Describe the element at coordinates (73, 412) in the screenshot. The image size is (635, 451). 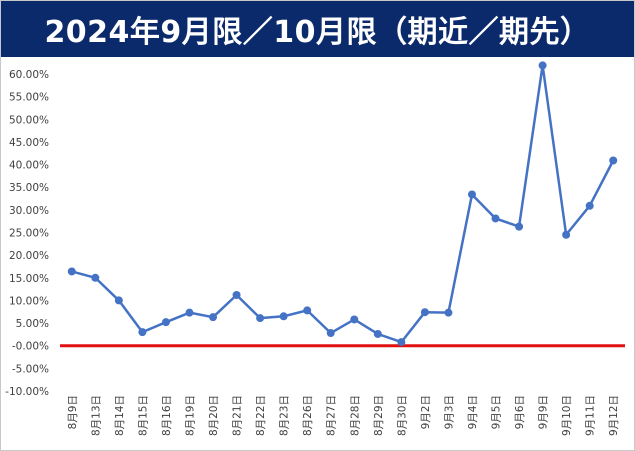
I see `x-tick-label: 8月9日` at that location.